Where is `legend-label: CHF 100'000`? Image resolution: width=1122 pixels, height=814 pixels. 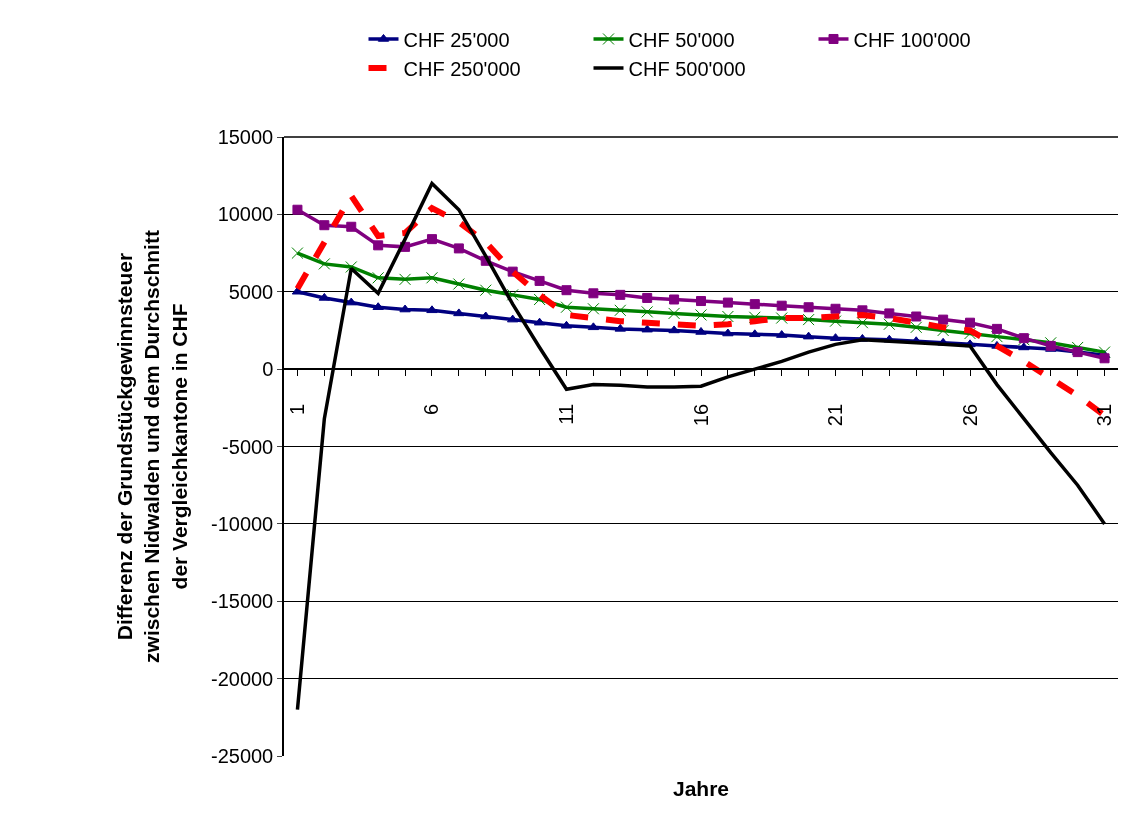 legend-label: CHF 100'000 is located at coordinates (912, 39).